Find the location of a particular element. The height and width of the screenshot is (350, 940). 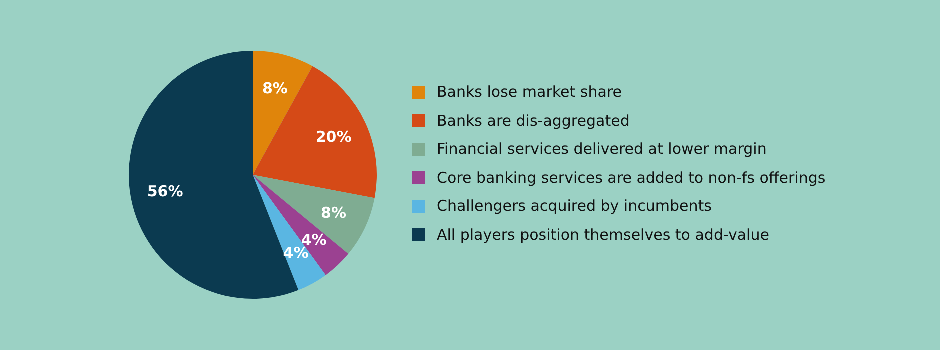

legend-label: All players position themselves to add-value is located at coordinates (603, 235).